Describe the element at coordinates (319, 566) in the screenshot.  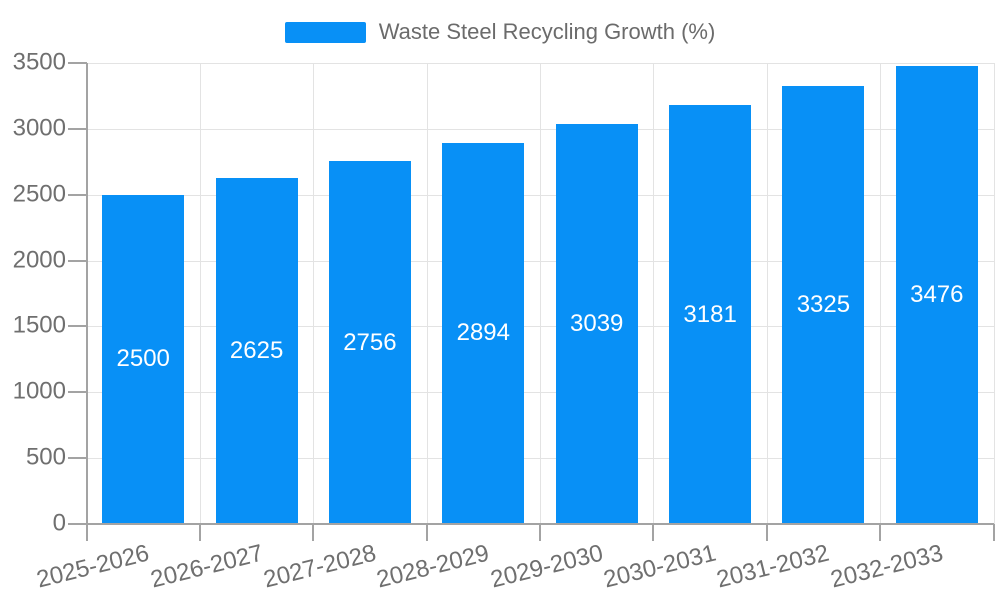
I see `x-tick-label: 2027-2028` at that location.